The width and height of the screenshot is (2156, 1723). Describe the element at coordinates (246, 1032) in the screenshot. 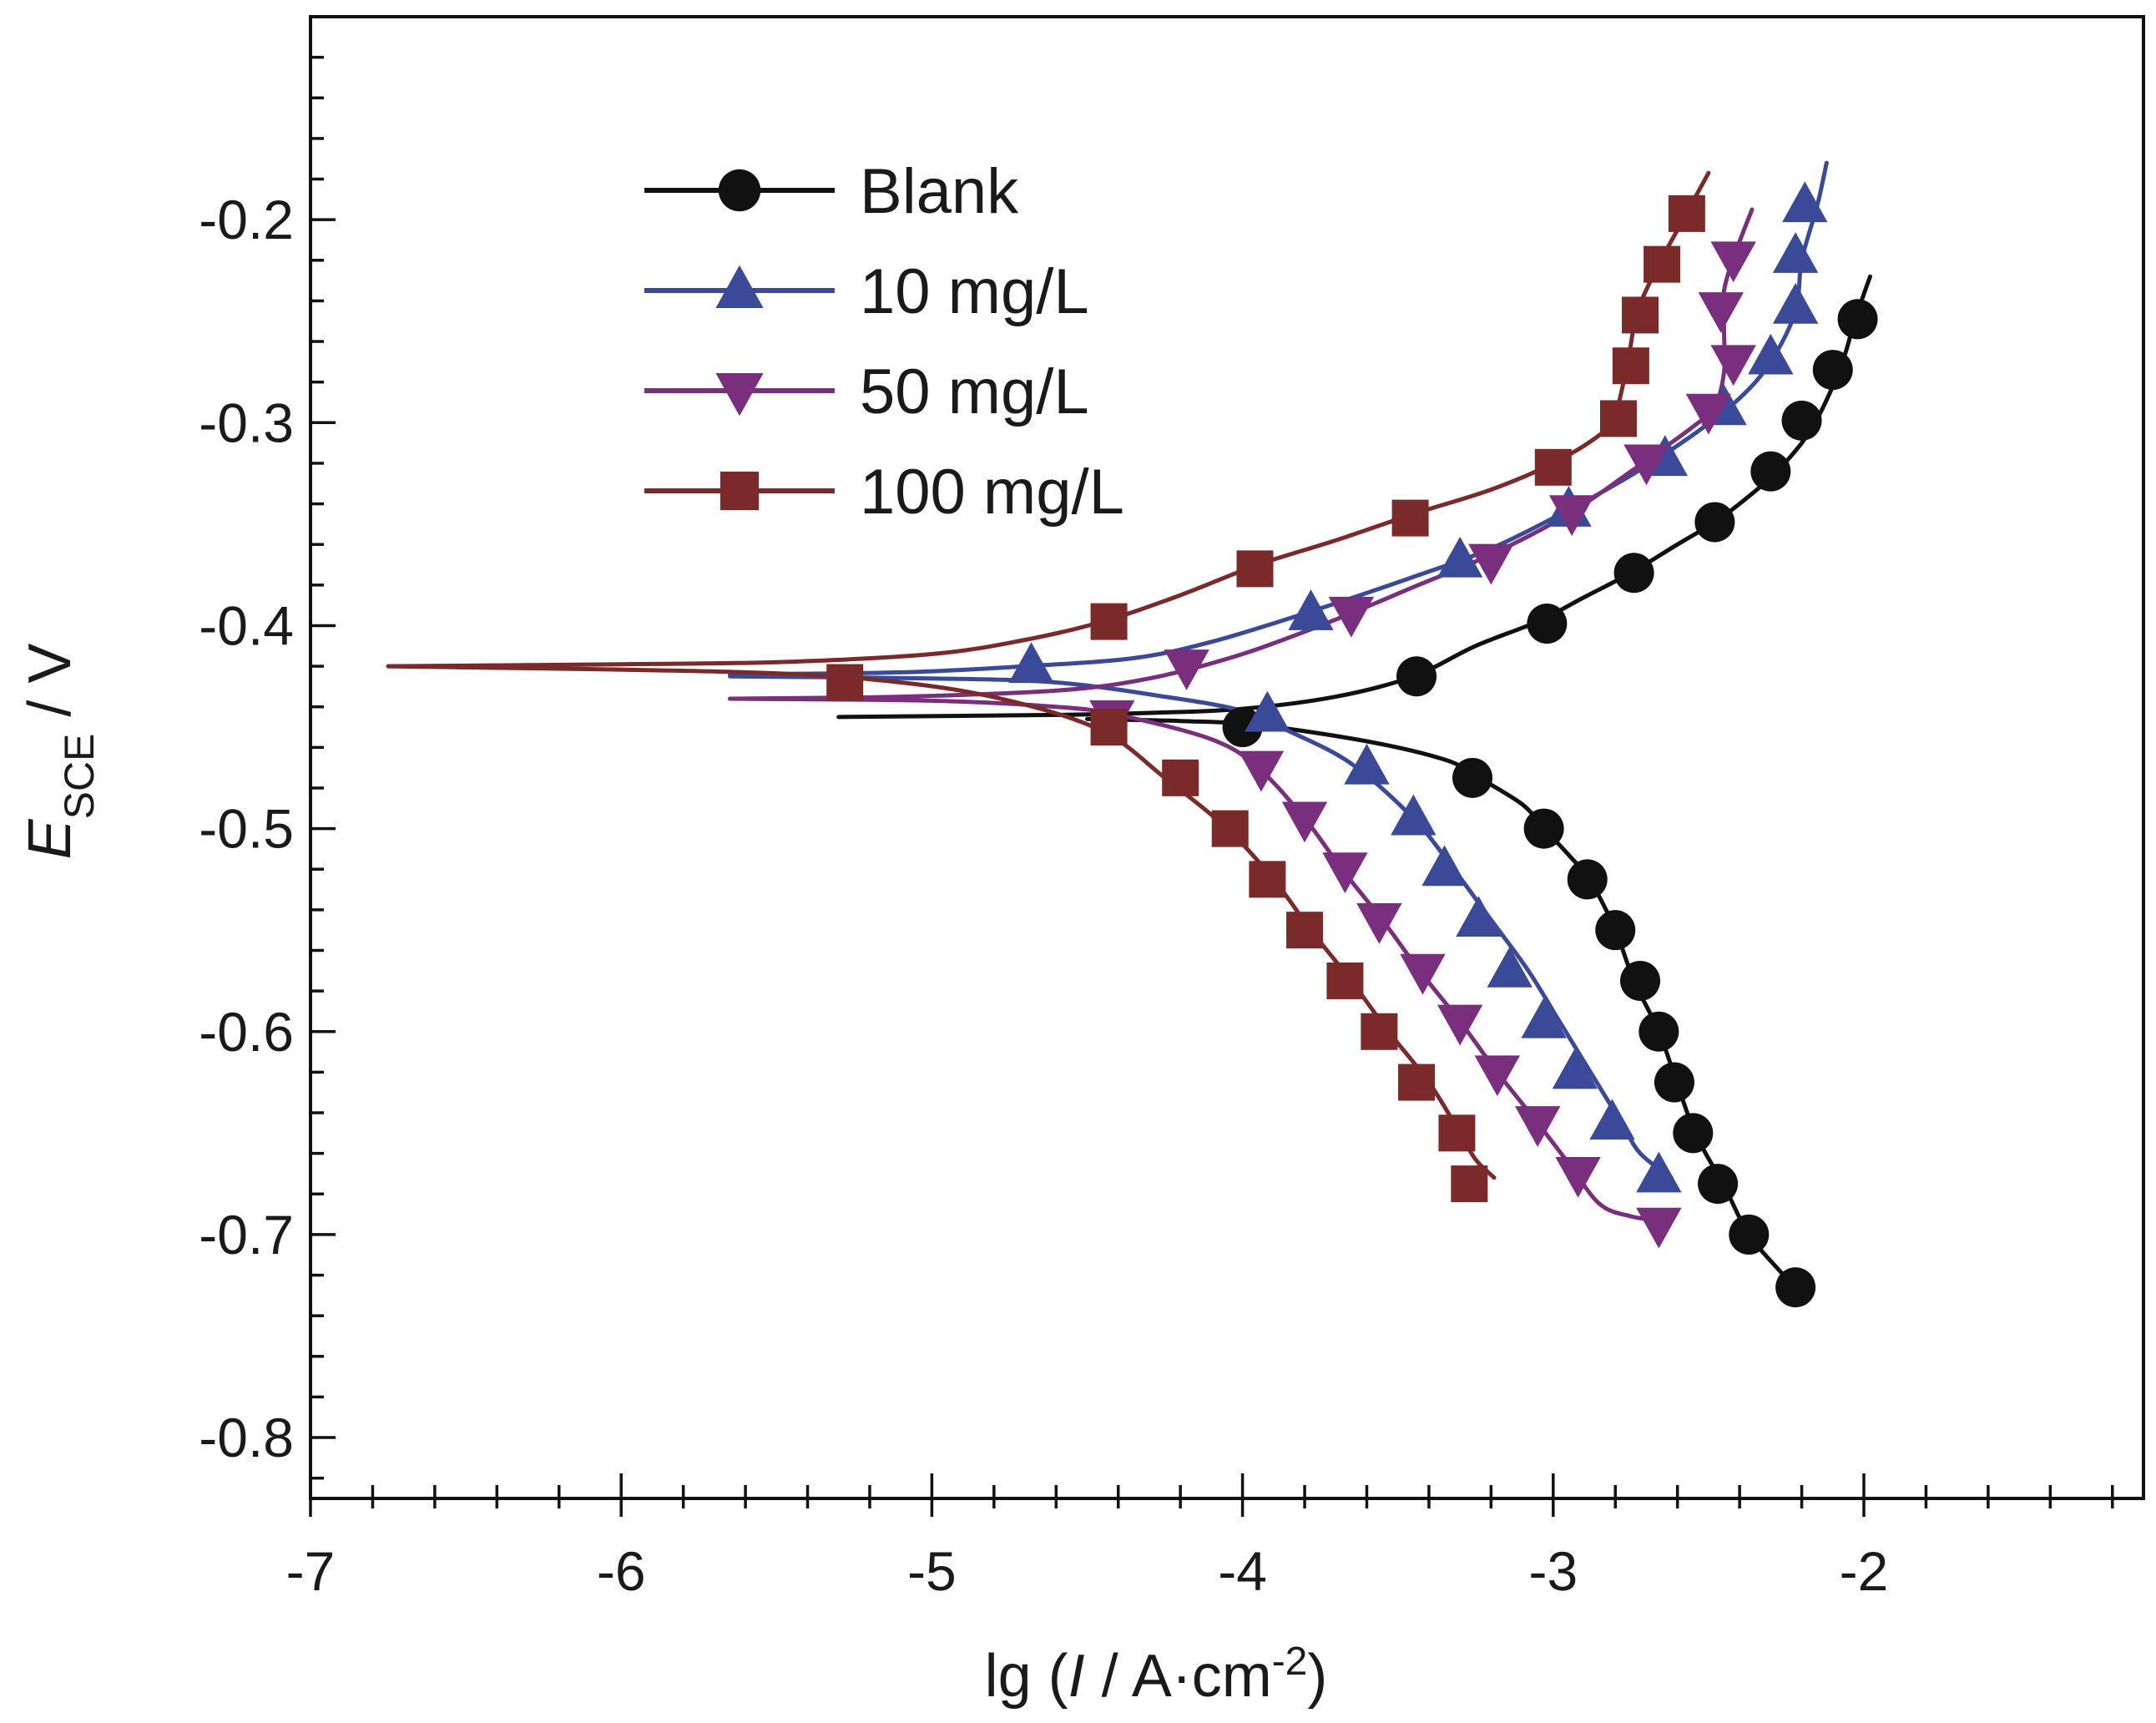

I see `y-tick-label: -0.6` at that location.